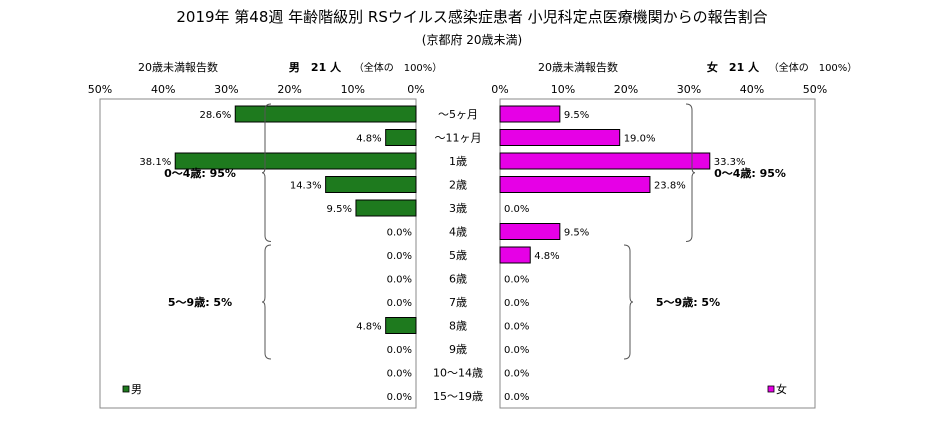  Describe the element at coordinates (136, 389) in the screenshot. I see `male-legend-label: 男` at that location.